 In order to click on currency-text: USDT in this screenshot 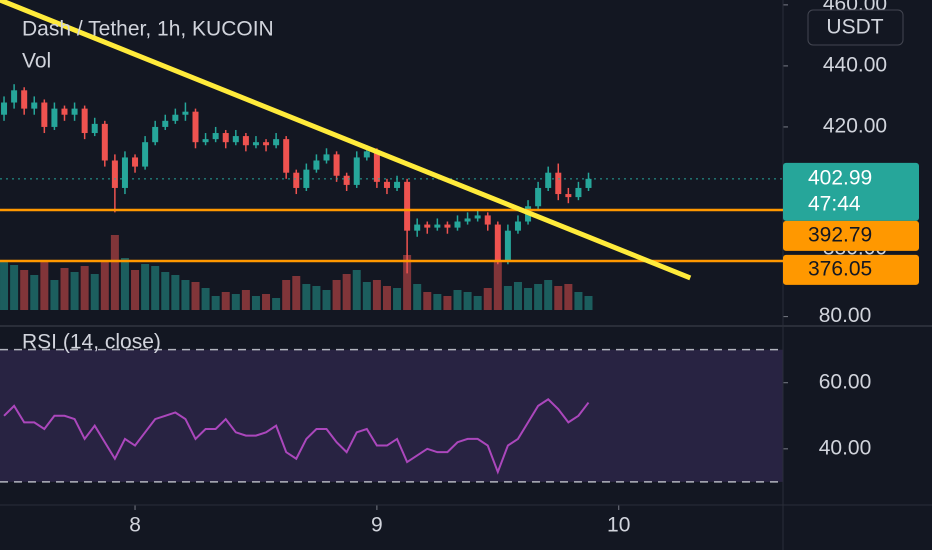, I will do `click(854, 27)`.